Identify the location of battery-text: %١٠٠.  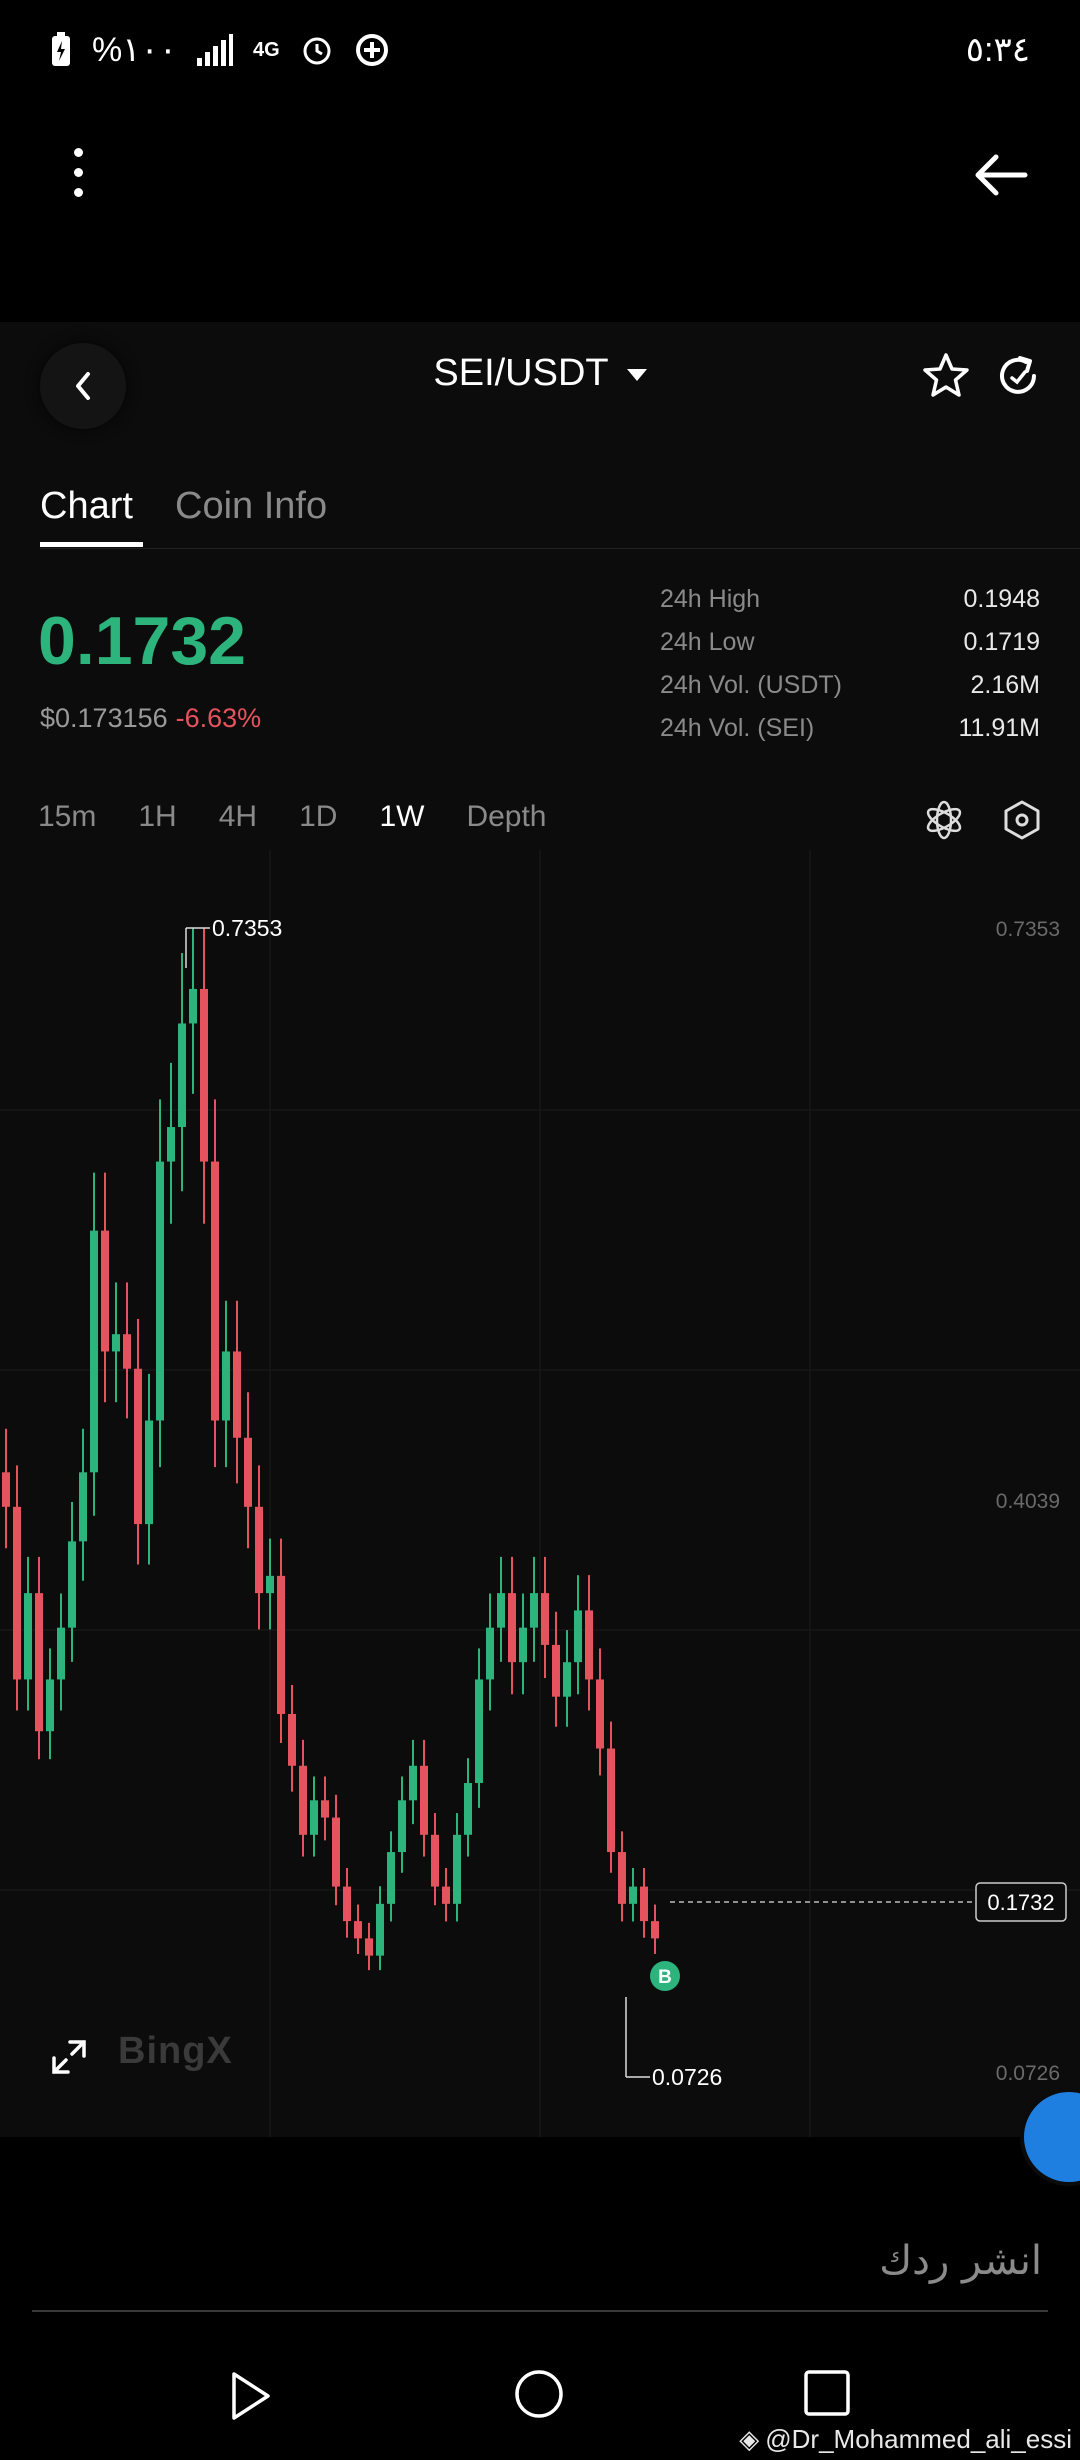
(135, 50).